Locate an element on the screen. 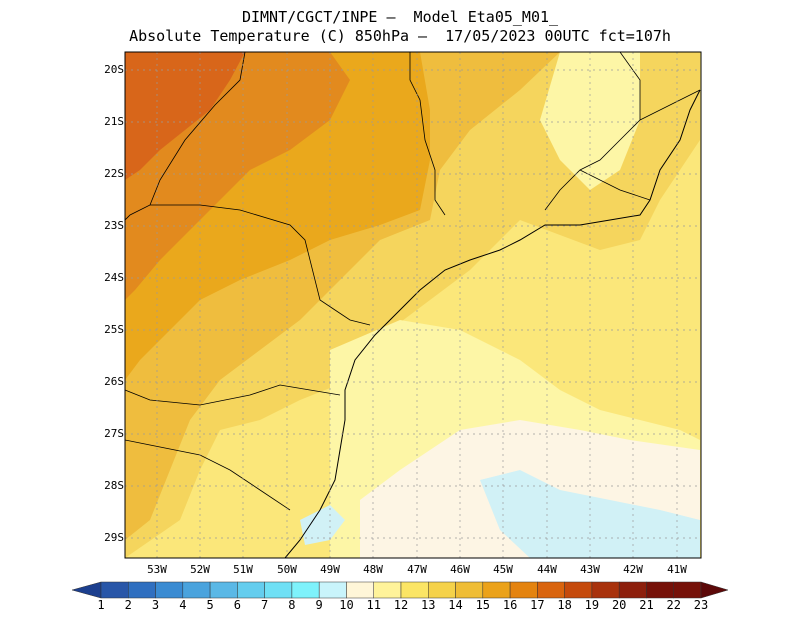  lon-label: 45W is located at coordinates (503, 569).